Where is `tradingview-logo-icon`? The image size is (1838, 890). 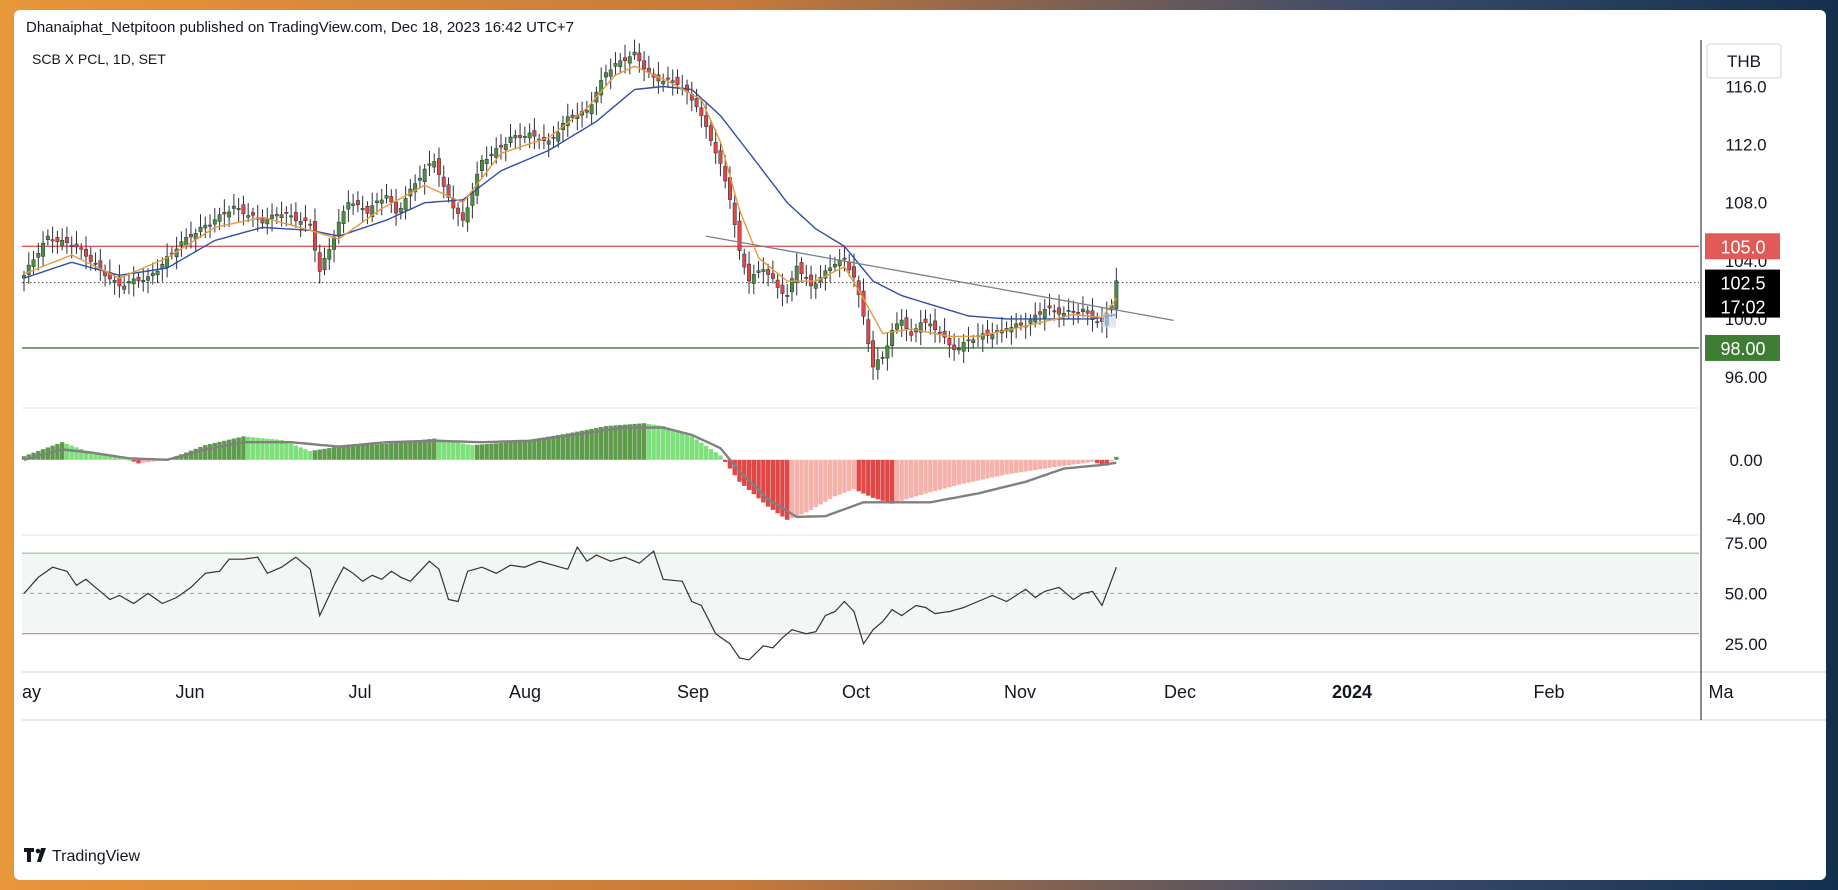 tradingview-logo-icon is located at coordinates (35, 855).